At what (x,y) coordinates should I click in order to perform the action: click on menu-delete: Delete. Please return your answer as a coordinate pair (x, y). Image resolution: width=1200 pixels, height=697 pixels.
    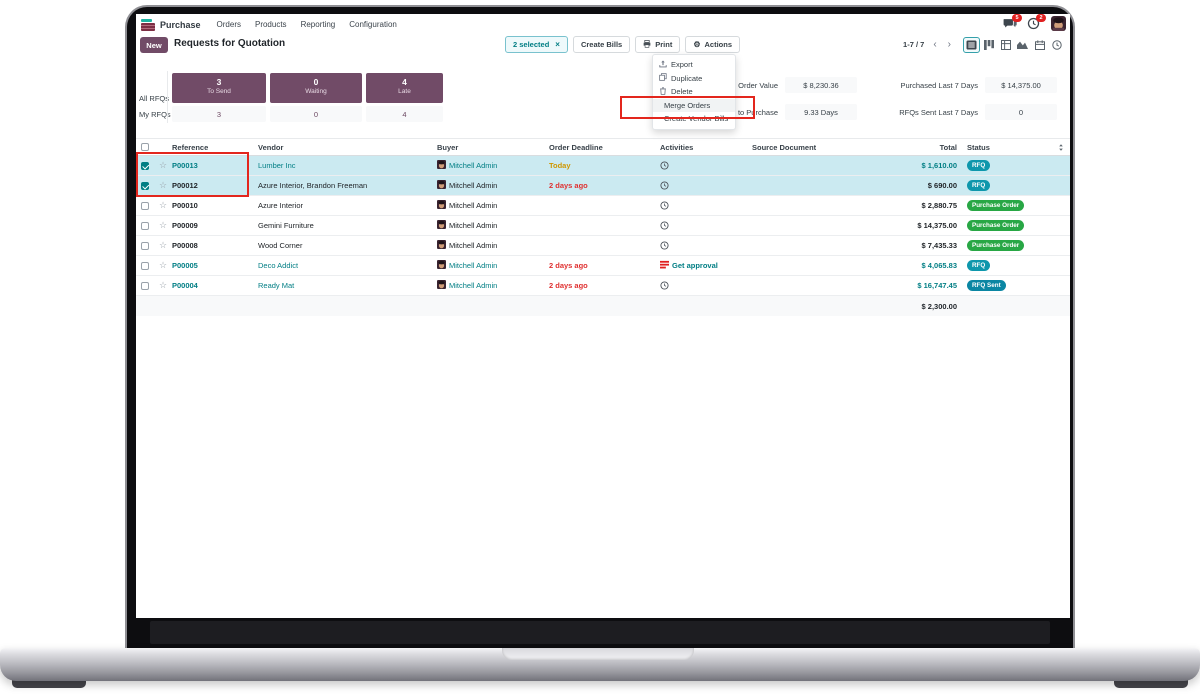
    Looking at the image, I should click on (694, 92).